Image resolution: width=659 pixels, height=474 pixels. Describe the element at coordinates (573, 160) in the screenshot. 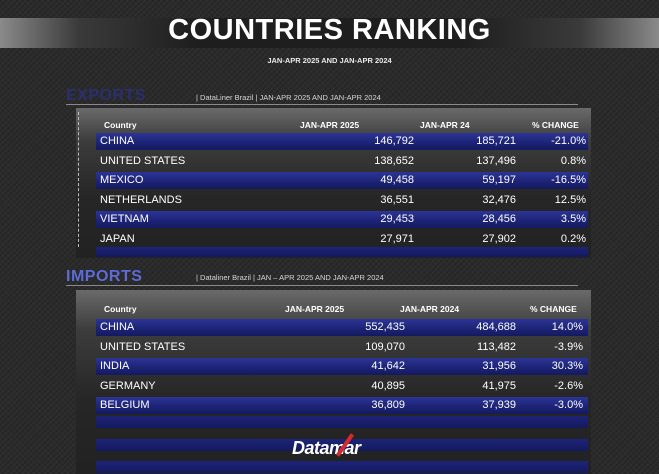

I see `exports-cell-change: 0.8%` at that location.